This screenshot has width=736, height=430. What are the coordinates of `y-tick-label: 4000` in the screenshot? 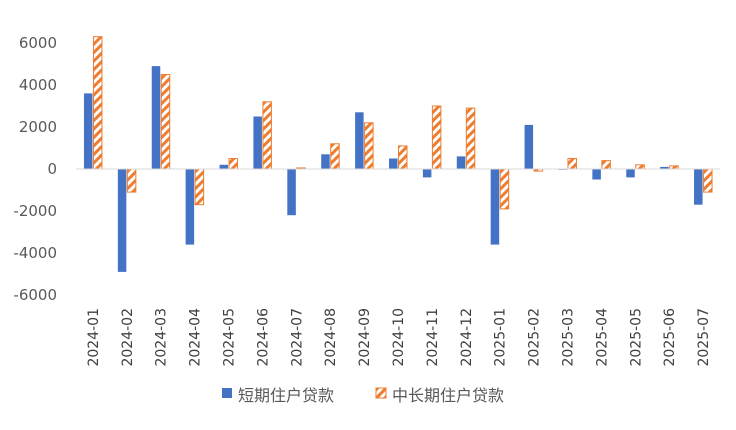 It's located at (38, 85).